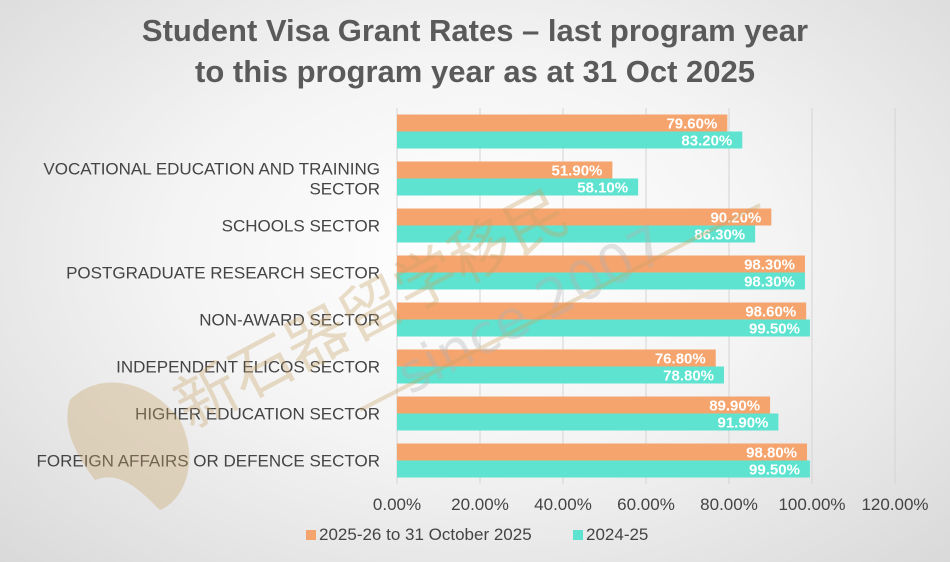 This screenshot has height=562, width=950. Describe the element at coordinates (128, 446) in the screenshot. I see `watermark-logo-shape` at that location.